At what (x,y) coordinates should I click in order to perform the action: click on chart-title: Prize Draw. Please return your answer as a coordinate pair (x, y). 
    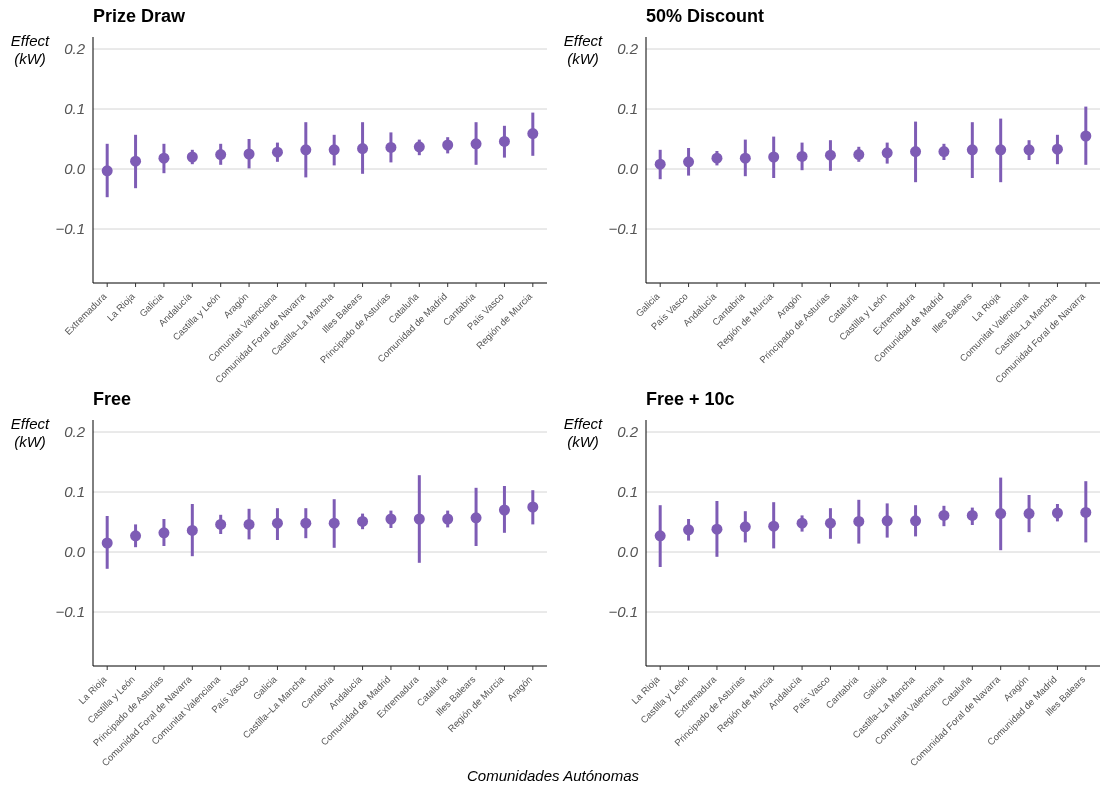
    Looking at the image, I should click on (139, 16).